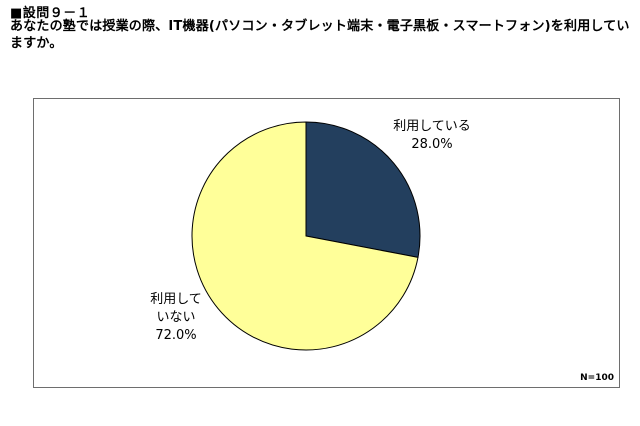 The height and width of the screenshot is (426, 640). I want to click on slice-label-not-using-name-2: いない, so click(176, 317).